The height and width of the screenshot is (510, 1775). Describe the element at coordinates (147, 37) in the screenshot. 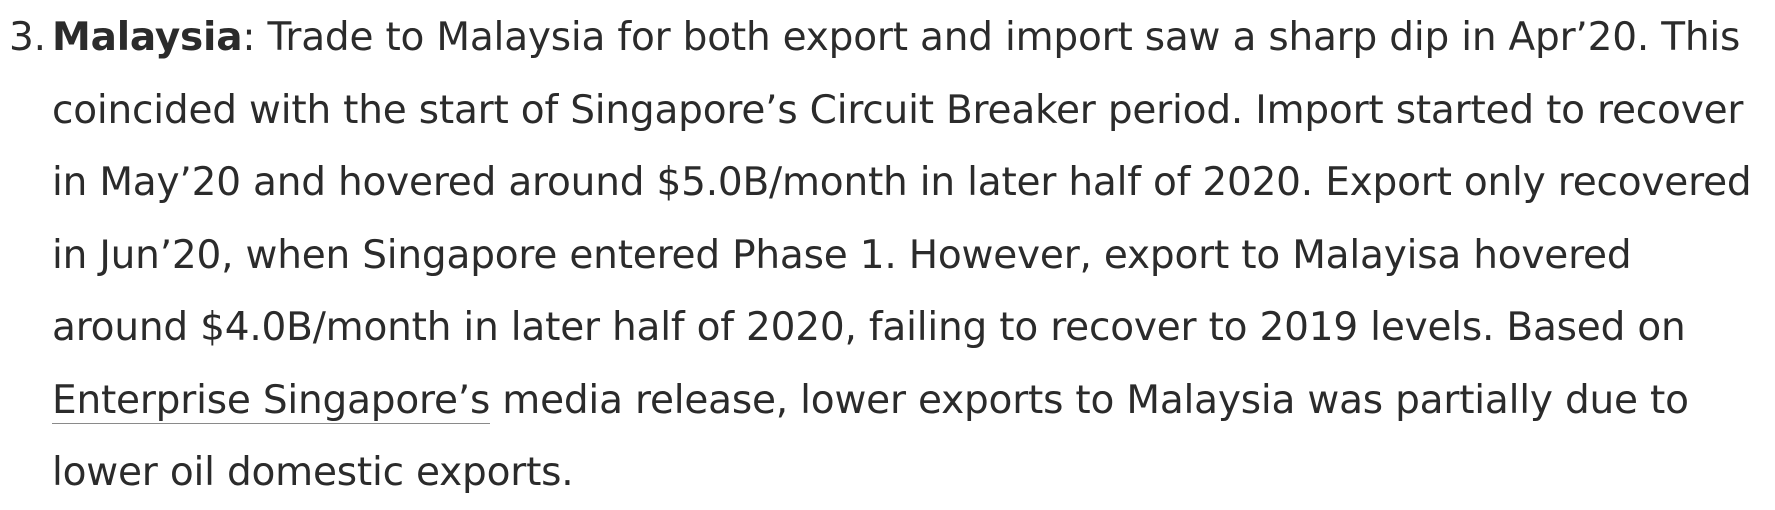

I see `list-item-heading: Malaysia` at that location.